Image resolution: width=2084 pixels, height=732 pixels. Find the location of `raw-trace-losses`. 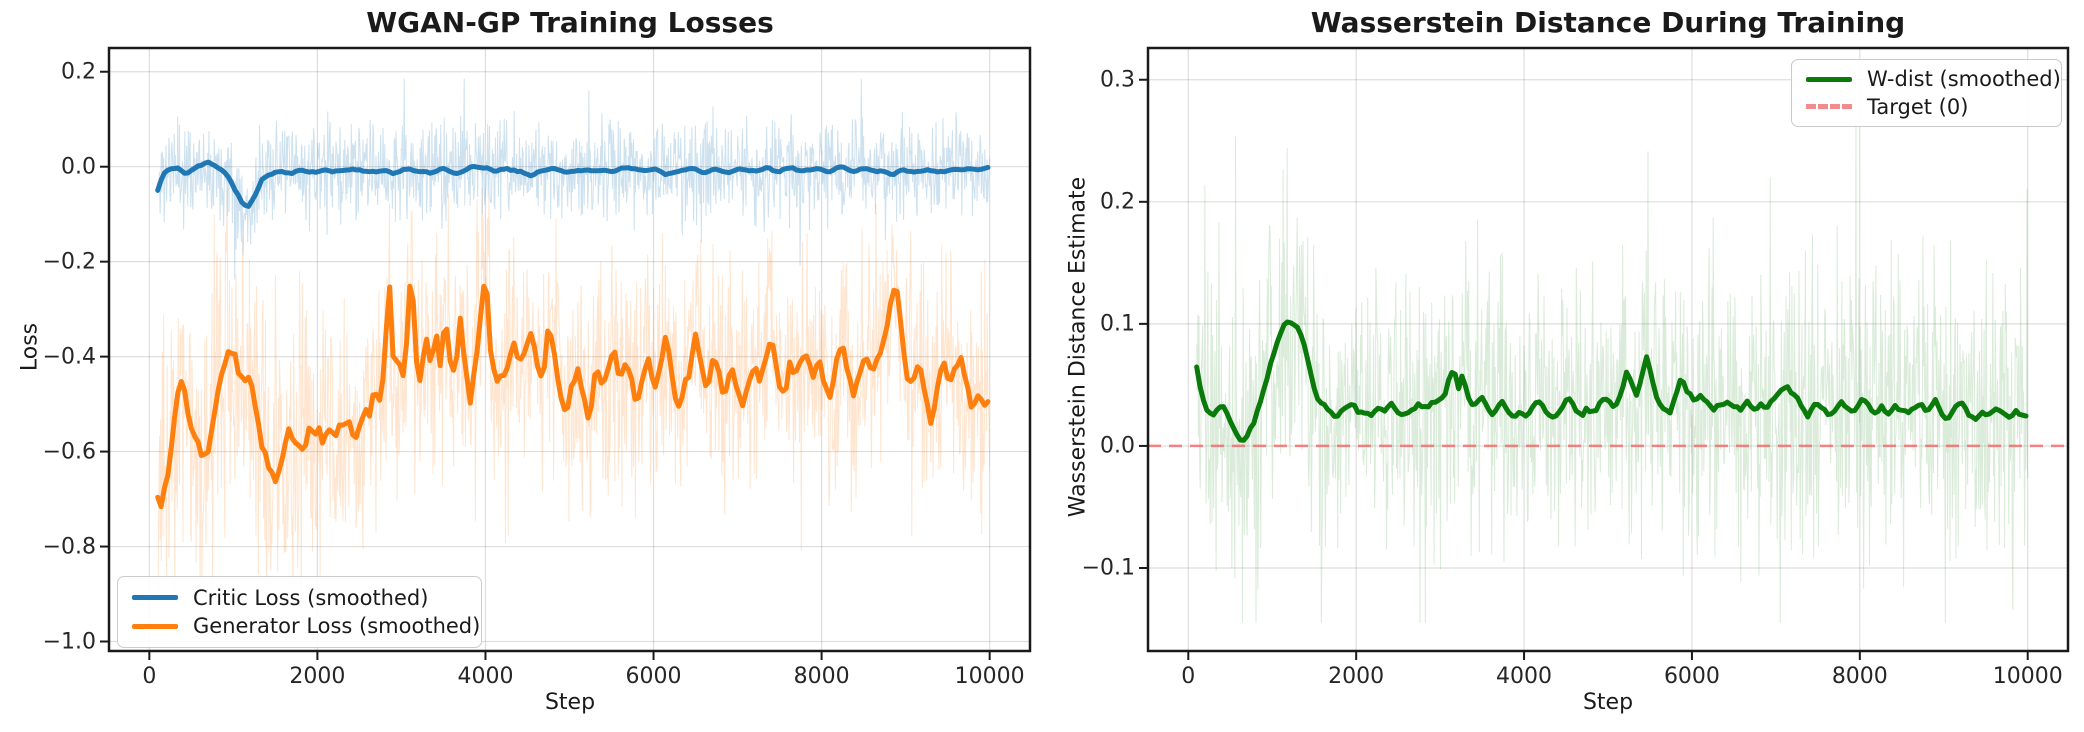

raw-trace-losses is located at coordinates (573, 179).